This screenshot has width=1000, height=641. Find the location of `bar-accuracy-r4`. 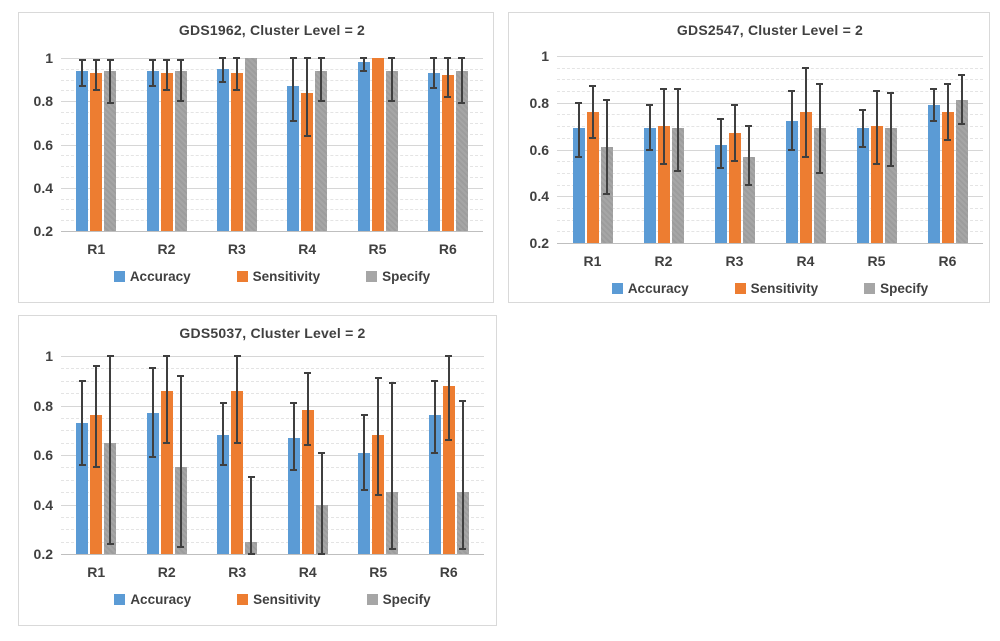

bar-accuracy-r4 is located at coordinates (293, 495).